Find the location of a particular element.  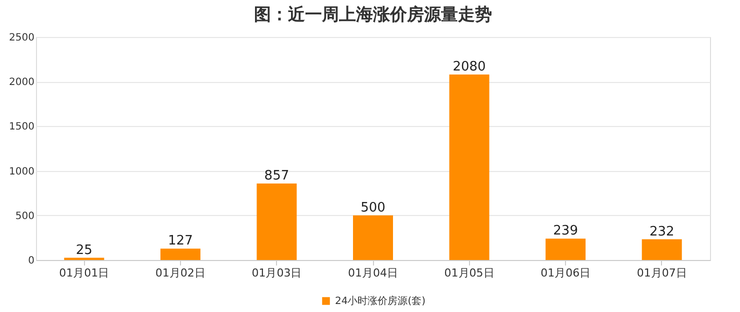

x-tick-label: 01月06日 is located at coordinates (565, 273).